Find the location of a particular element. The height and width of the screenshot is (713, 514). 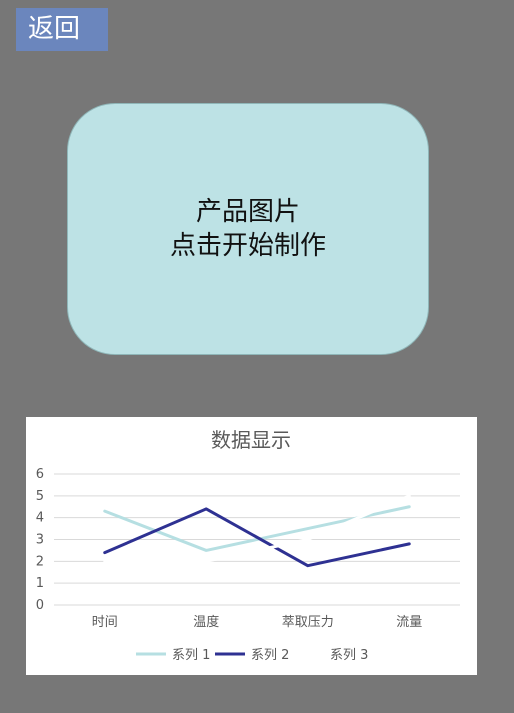

y-tick-label: 1 is located at coordinates (40, 583).